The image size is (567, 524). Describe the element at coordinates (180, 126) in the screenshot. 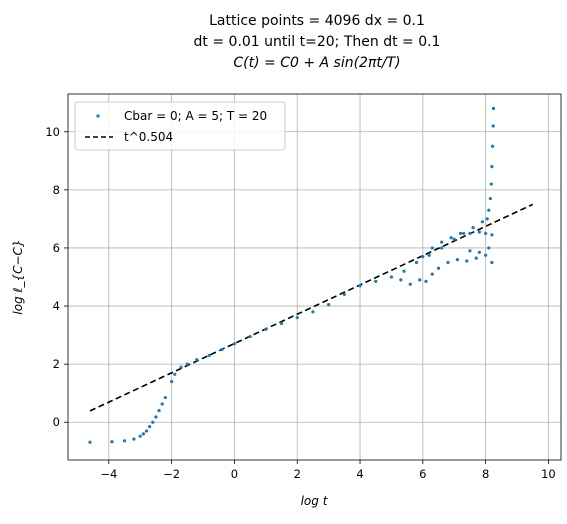

I see `legend: Cbar = 0; A = 5; T = 20 t^0.504` at that location.